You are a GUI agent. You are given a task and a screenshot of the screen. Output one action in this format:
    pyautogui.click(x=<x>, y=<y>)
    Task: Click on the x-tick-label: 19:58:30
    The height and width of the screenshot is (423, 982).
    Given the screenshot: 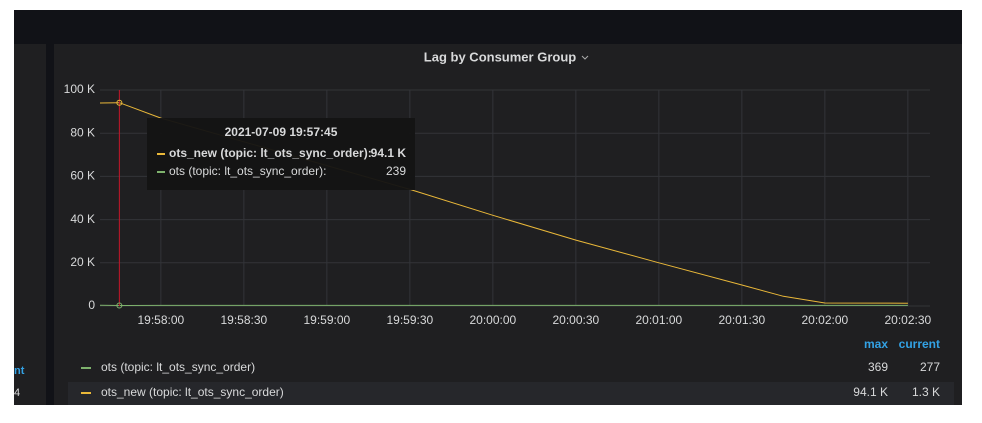 What is the action you would take?
    pyautogui.click(x=244, y=320)
    